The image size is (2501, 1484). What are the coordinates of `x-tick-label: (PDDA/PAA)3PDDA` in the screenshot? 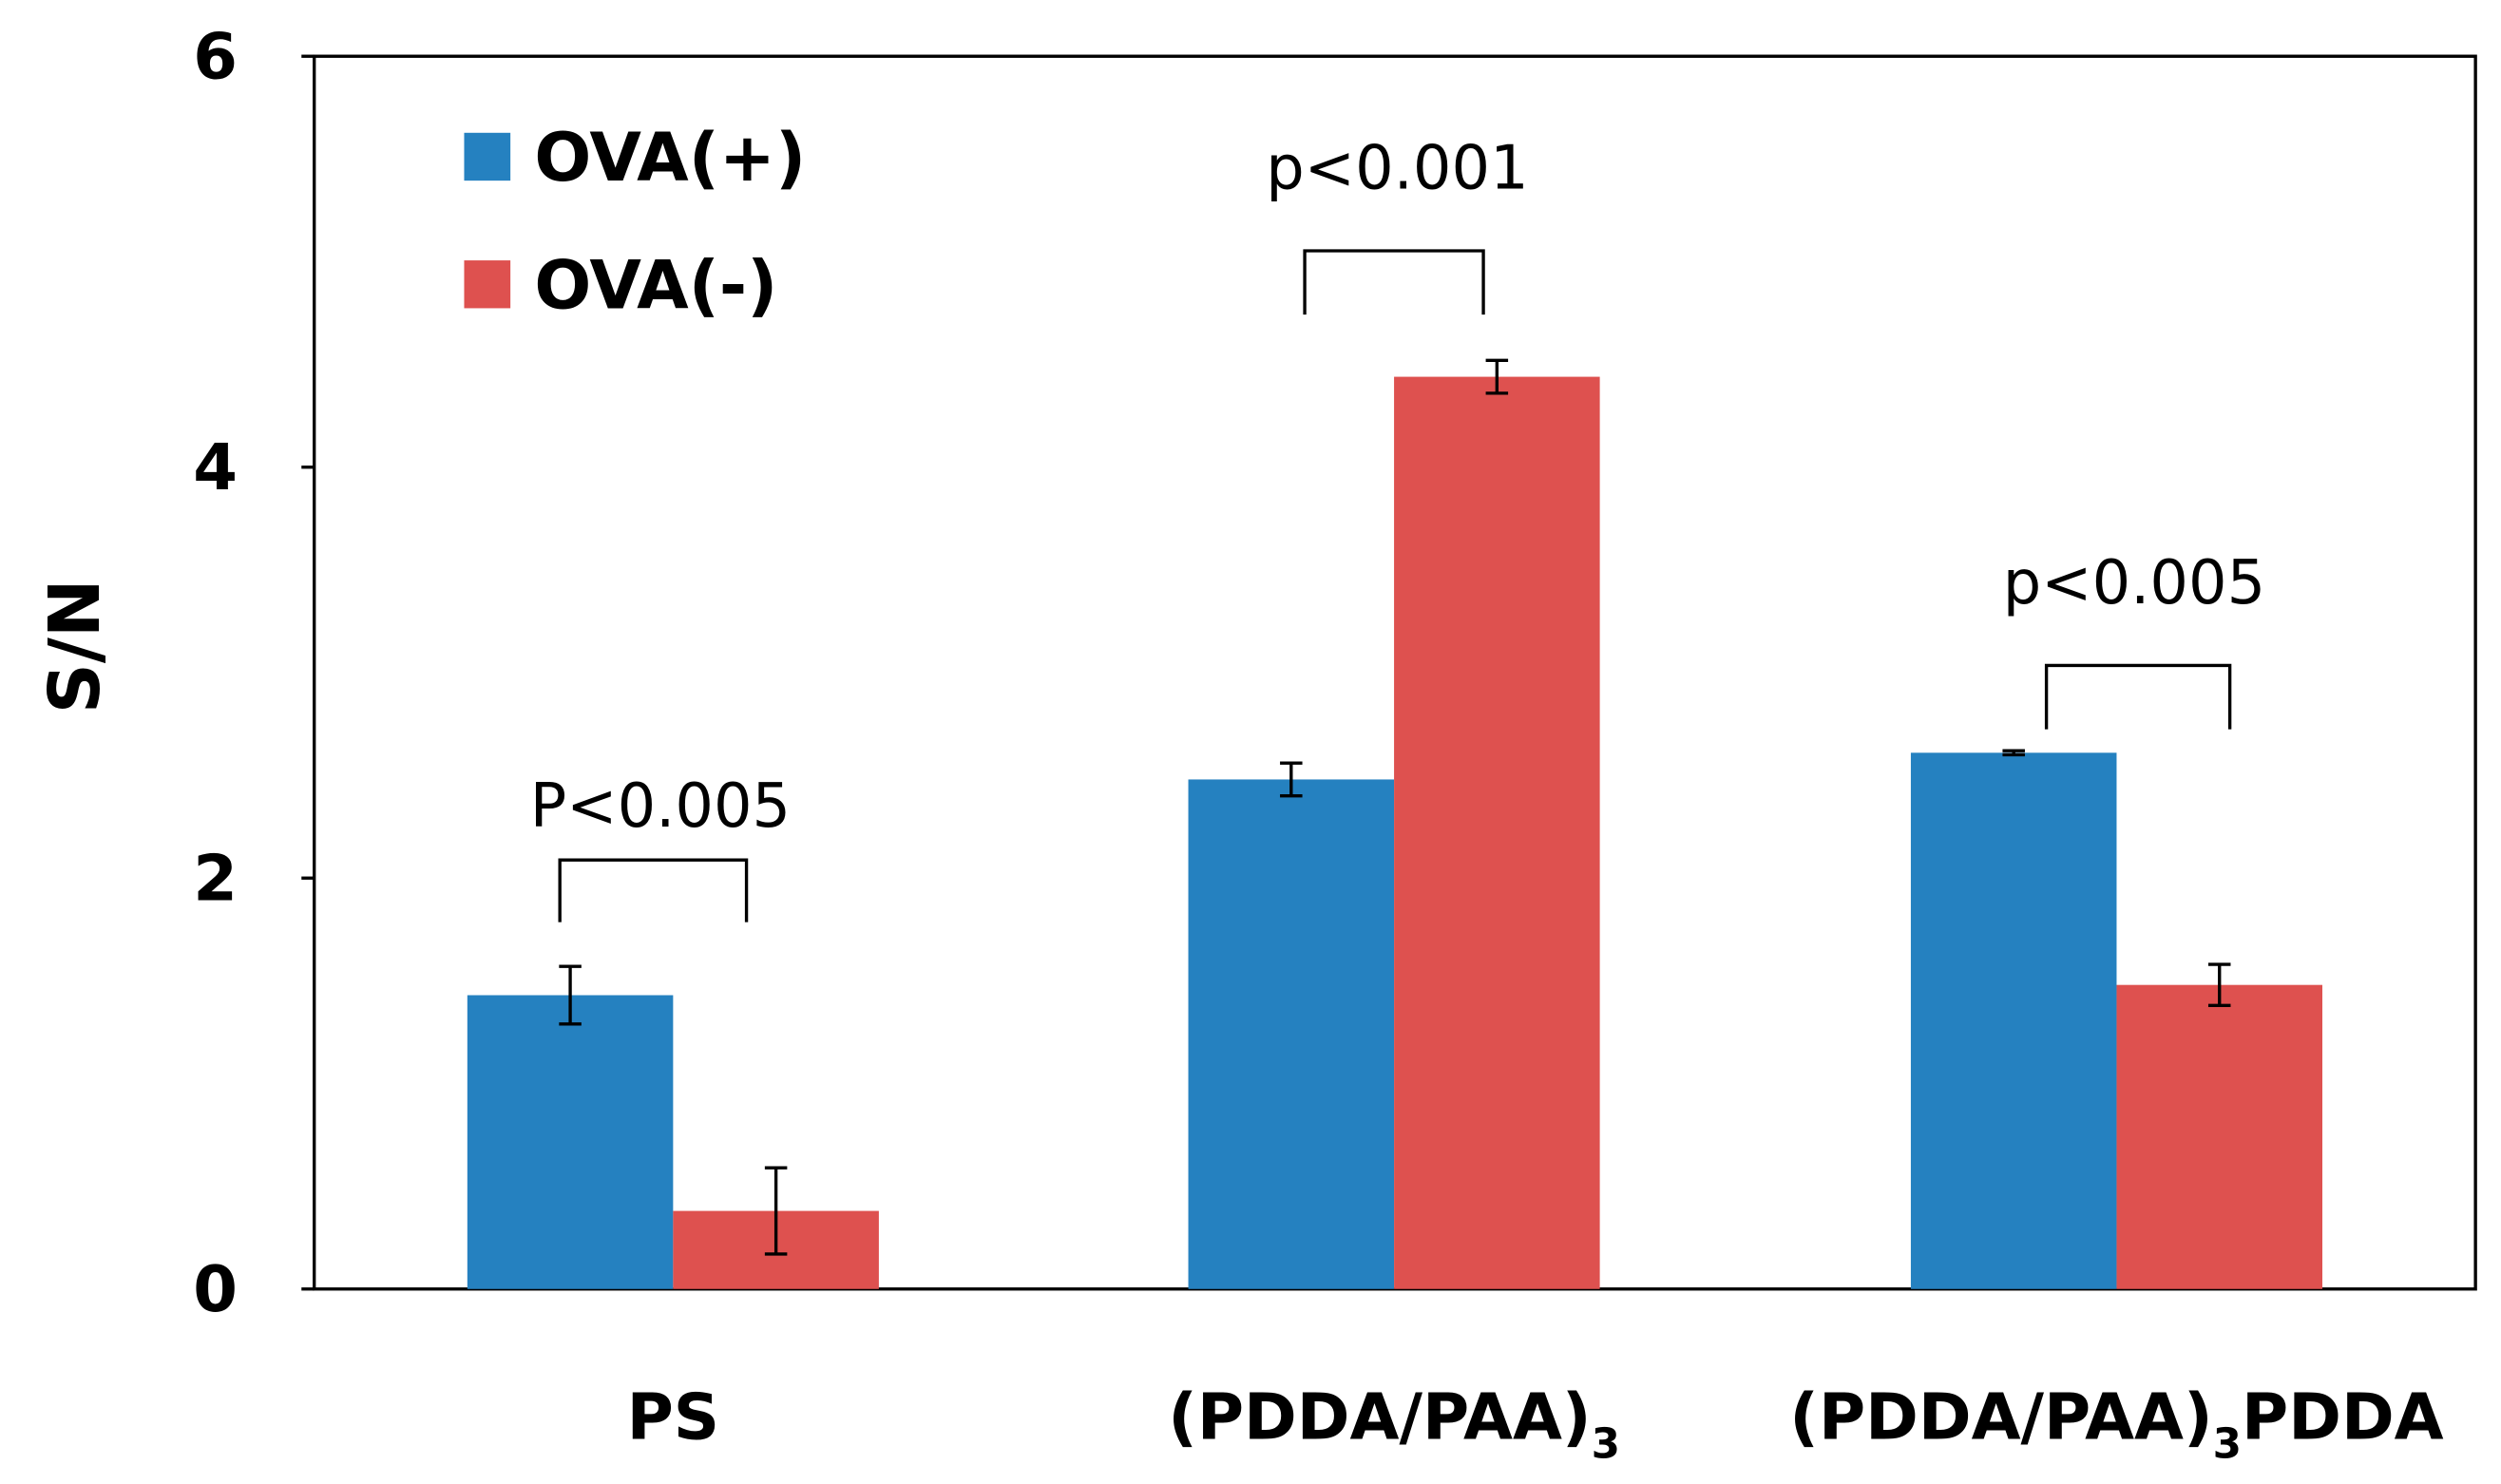 It's located at (2116, 1424).